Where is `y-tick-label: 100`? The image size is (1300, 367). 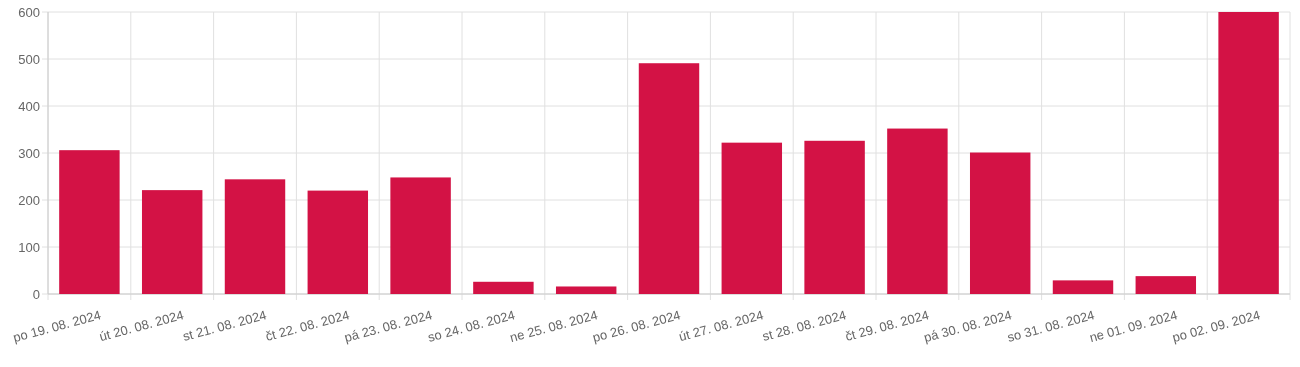 y-tick-label: 100 is located at coordinates (29, 247).